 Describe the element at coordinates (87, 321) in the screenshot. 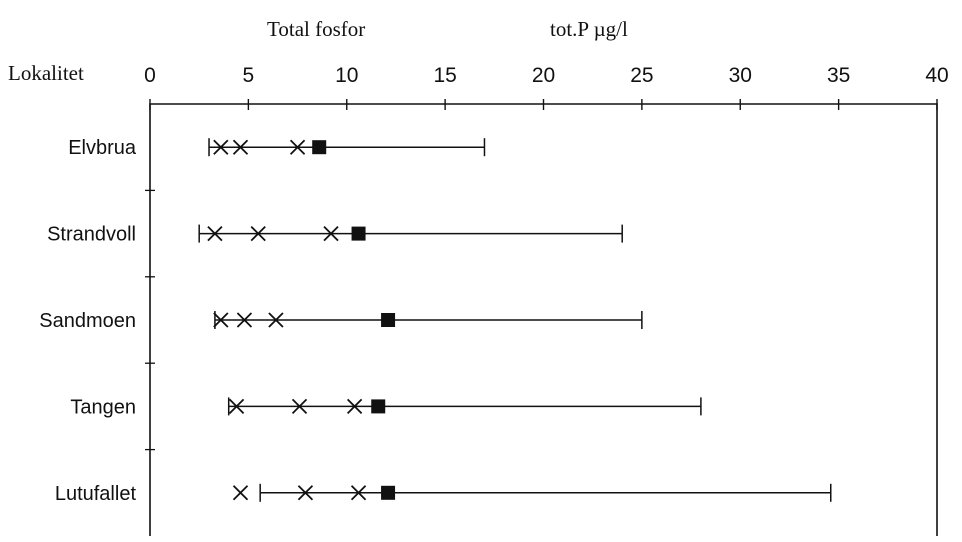

I see `category-label: Sandmoen` at that location.